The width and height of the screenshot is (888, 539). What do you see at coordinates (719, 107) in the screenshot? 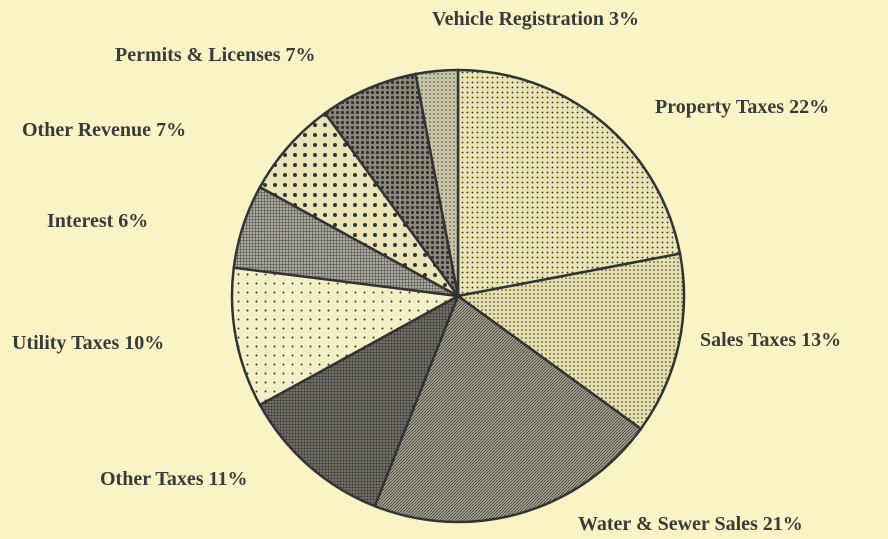
I see `category-name: Property Taxes` at bounding box center [719, 107].